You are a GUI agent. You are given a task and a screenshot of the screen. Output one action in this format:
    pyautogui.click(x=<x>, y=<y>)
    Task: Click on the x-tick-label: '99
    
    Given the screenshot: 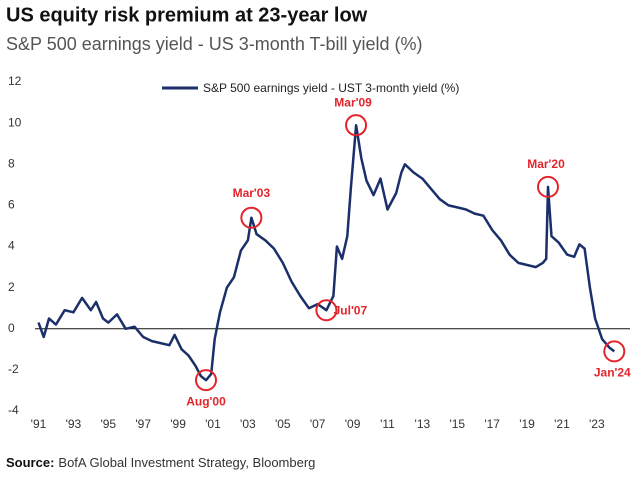 What is the action you would take?
    pyautogui.click(x=178, y=424)
    